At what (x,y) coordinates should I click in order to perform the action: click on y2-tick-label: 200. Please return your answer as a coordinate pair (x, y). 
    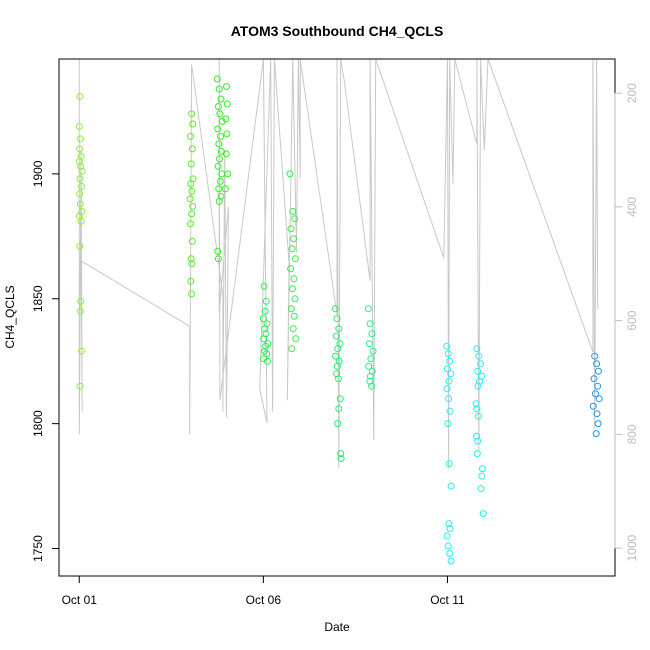
    Looking at the image, I should click on (632, 93).